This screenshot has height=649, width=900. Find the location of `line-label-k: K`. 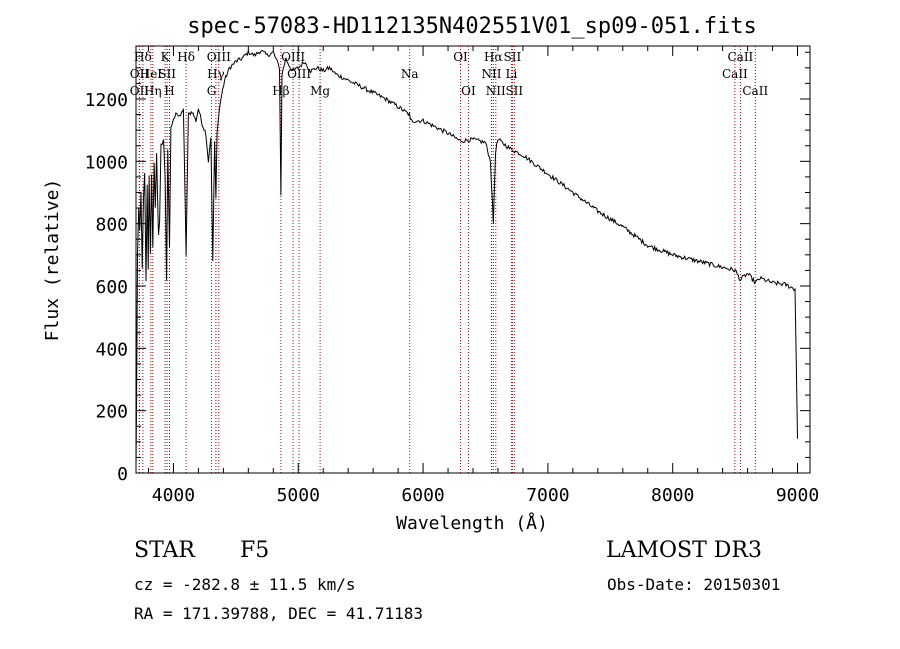

line-label-k: K is located at coordinates (166, 57).